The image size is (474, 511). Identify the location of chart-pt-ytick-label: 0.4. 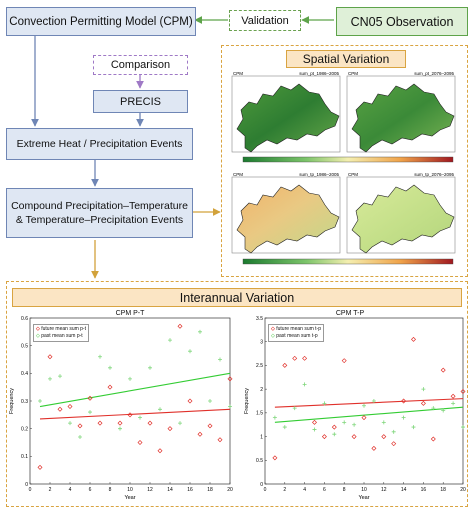
(24, 374).